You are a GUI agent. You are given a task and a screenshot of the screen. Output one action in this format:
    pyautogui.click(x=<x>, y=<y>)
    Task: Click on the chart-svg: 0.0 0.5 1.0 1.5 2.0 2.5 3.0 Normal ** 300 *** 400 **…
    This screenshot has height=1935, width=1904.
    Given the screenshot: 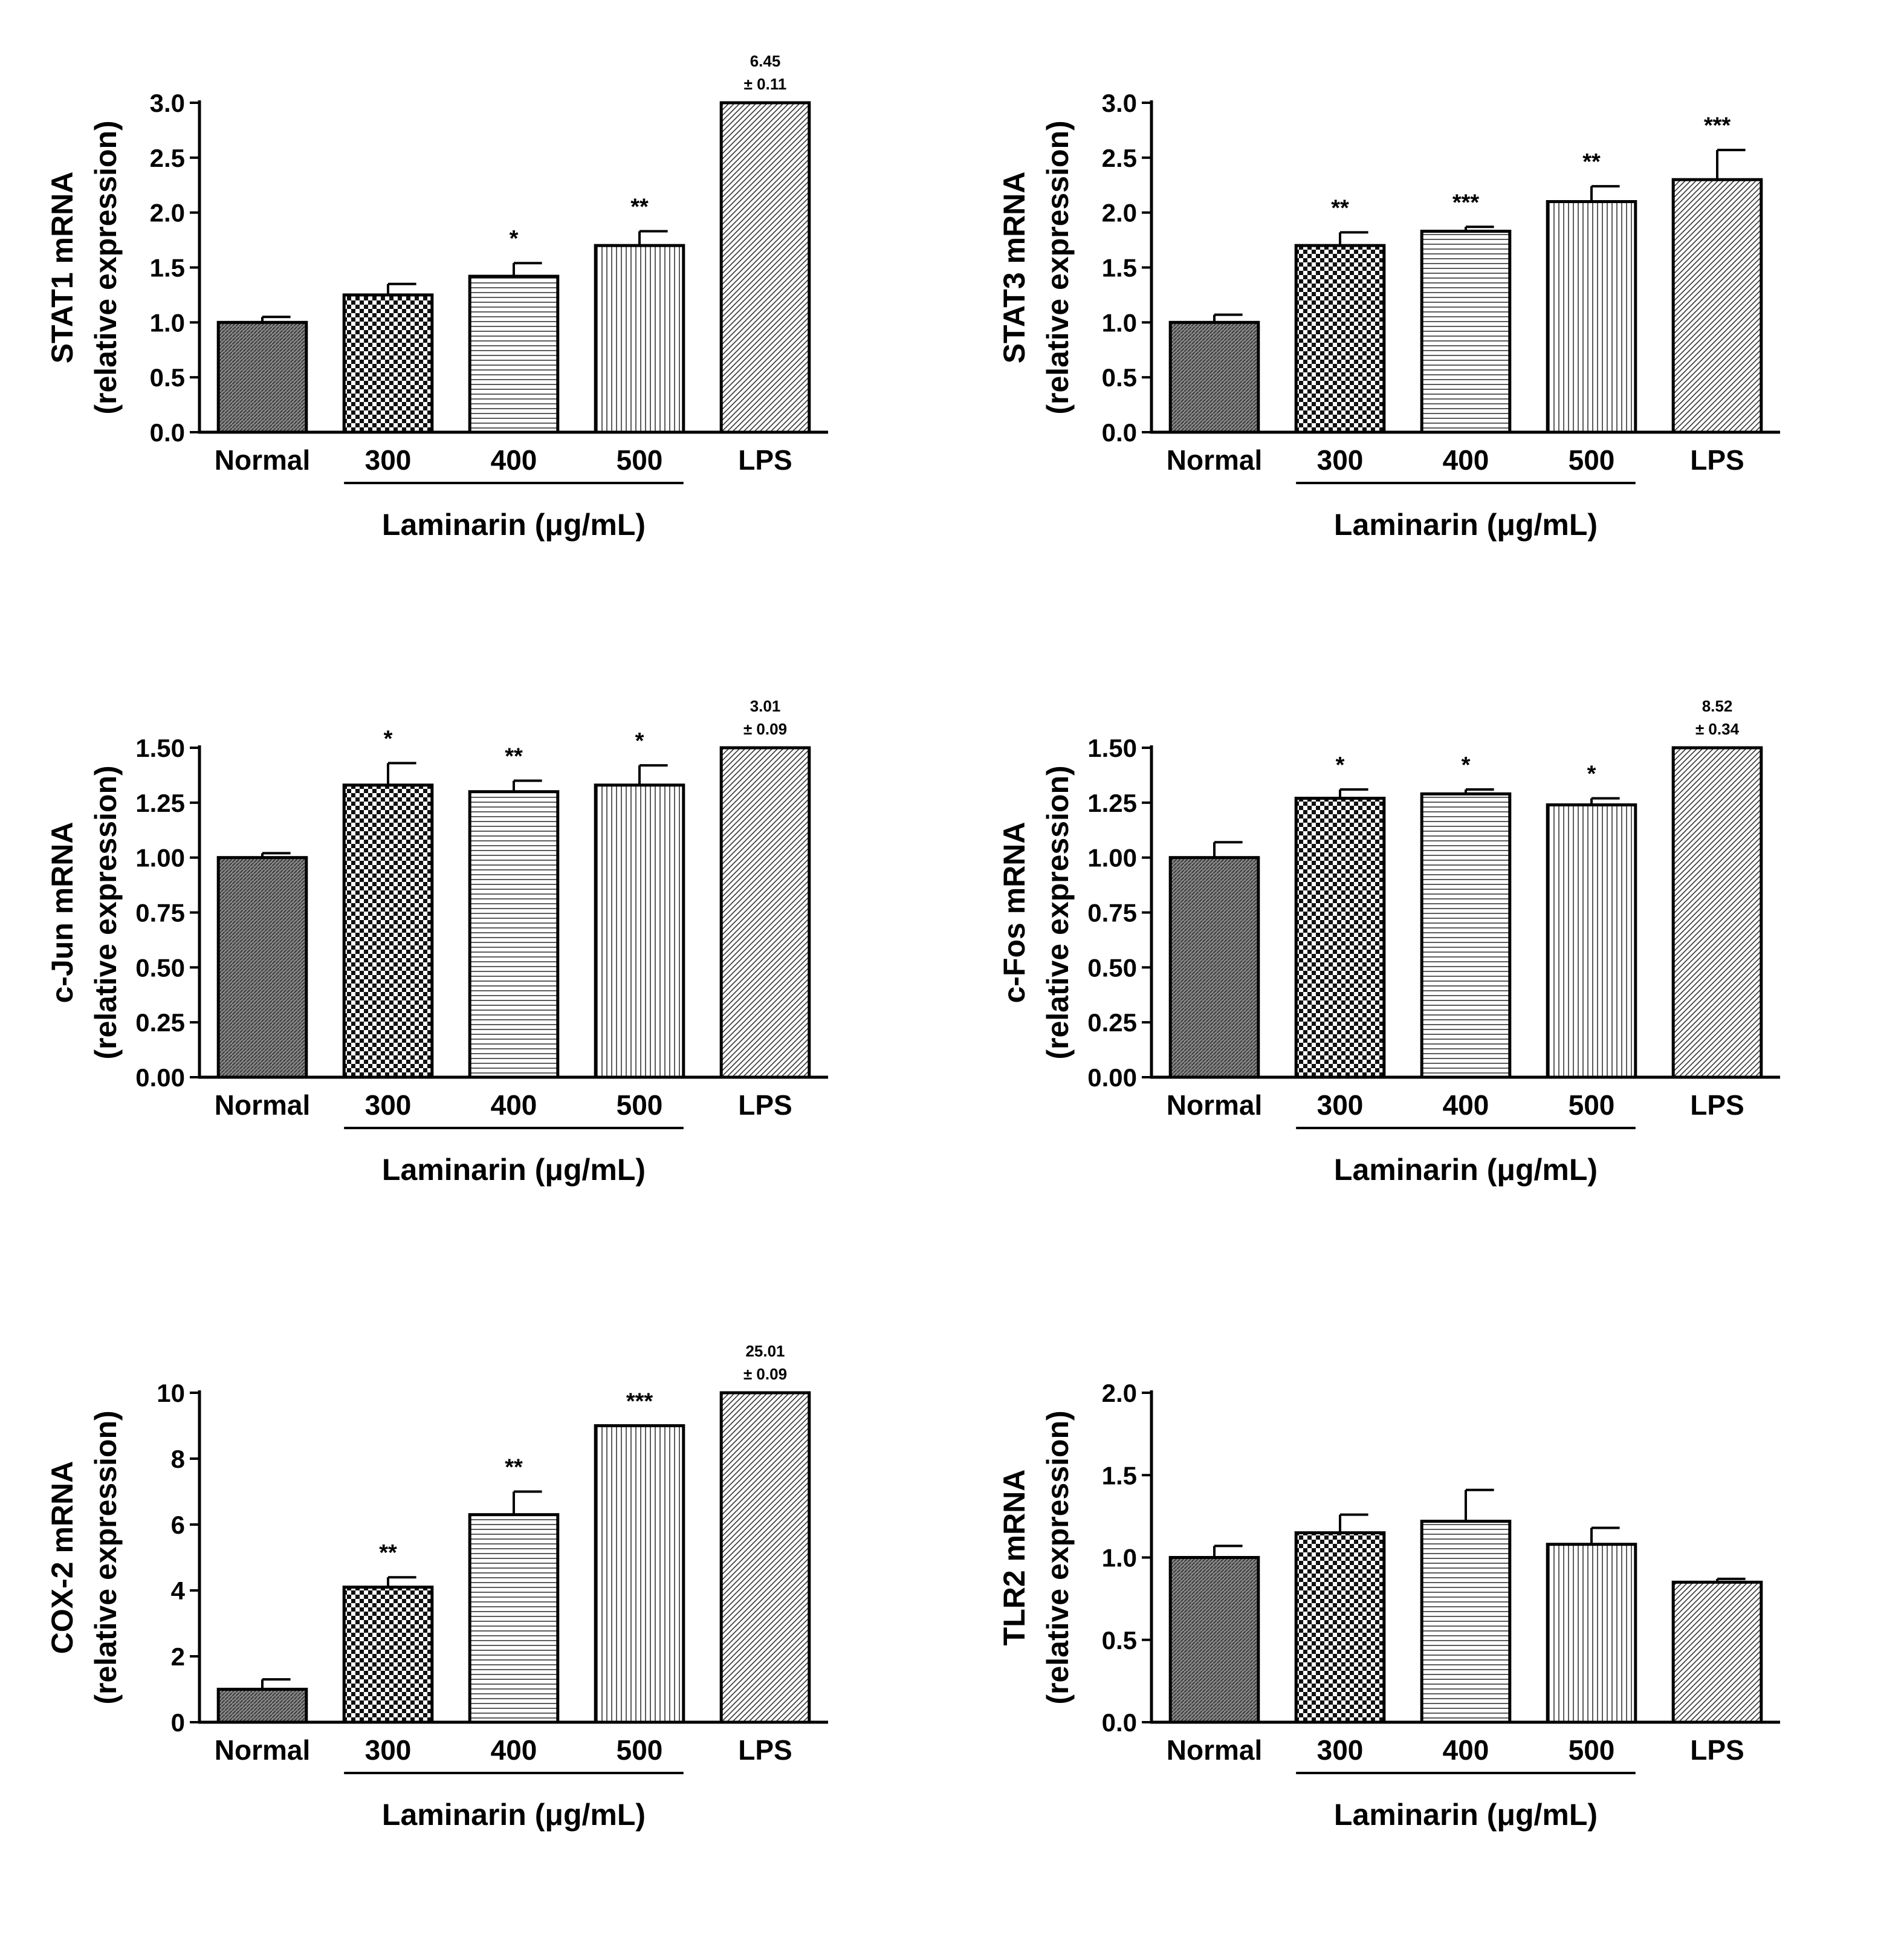 What is the action you would take?
    pyautogui.click(x=1388, y=315)
    